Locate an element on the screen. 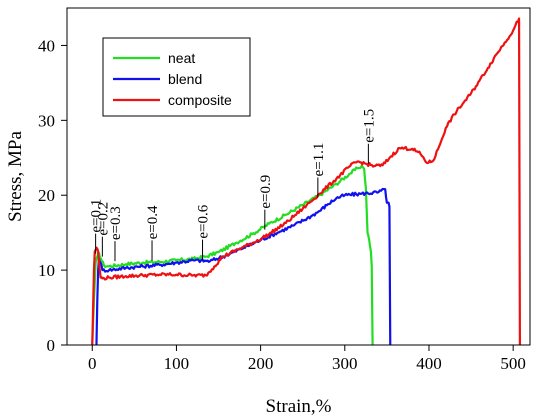 The image size is (550, 420). annotation: e=0.6 is located at coordinates (204, 232).